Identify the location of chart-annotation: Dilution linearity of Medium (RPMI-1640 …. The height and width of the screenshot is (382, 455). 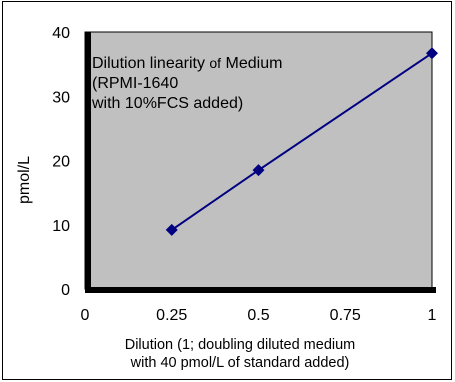
(187, 83).